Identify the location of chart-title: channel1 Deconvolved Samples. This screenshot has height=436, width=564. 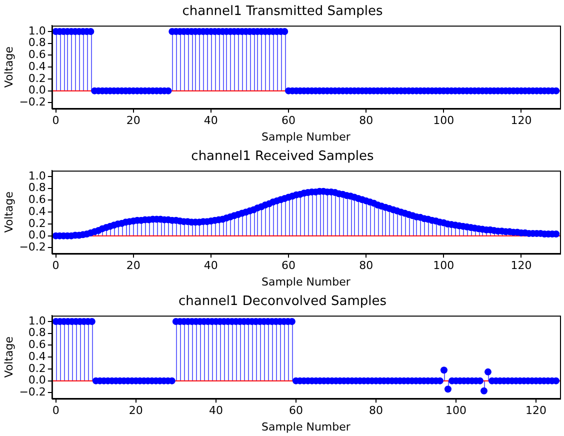
(282, 302).